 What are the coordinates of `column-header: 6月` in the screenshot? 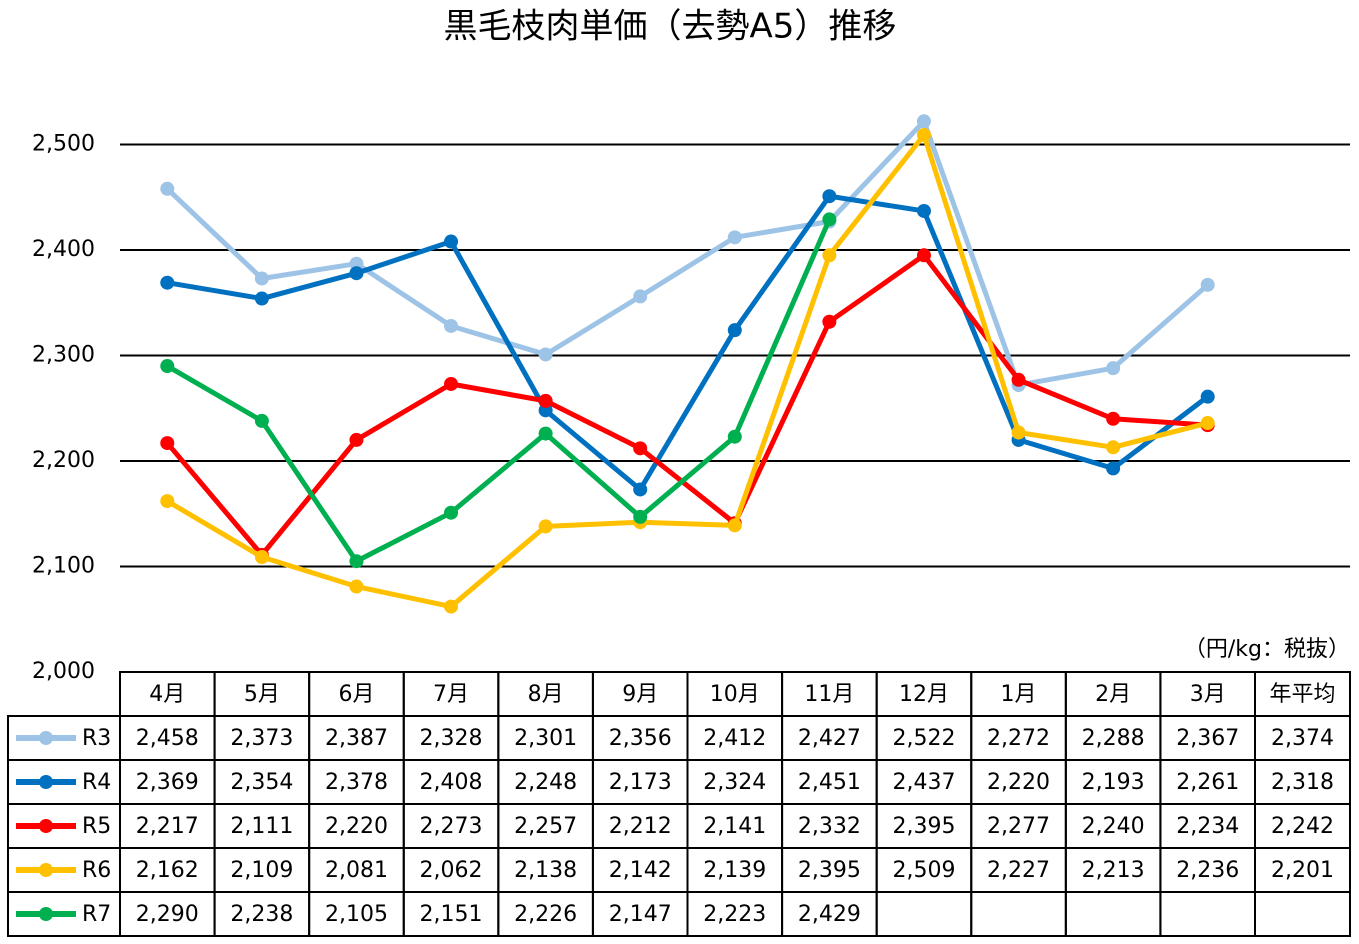 It's located at (356, 694).